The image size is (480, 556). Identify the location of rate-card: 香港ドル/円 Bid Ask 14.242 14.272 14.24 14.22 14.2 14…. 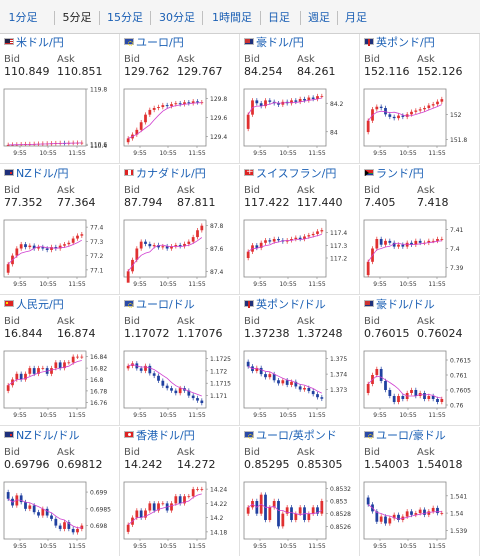
(180, 491).